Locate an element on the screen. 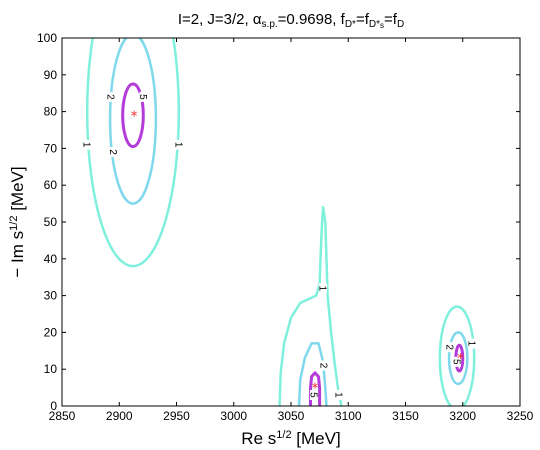  y-tick-label: 60 is located at coordinates (51, 185).